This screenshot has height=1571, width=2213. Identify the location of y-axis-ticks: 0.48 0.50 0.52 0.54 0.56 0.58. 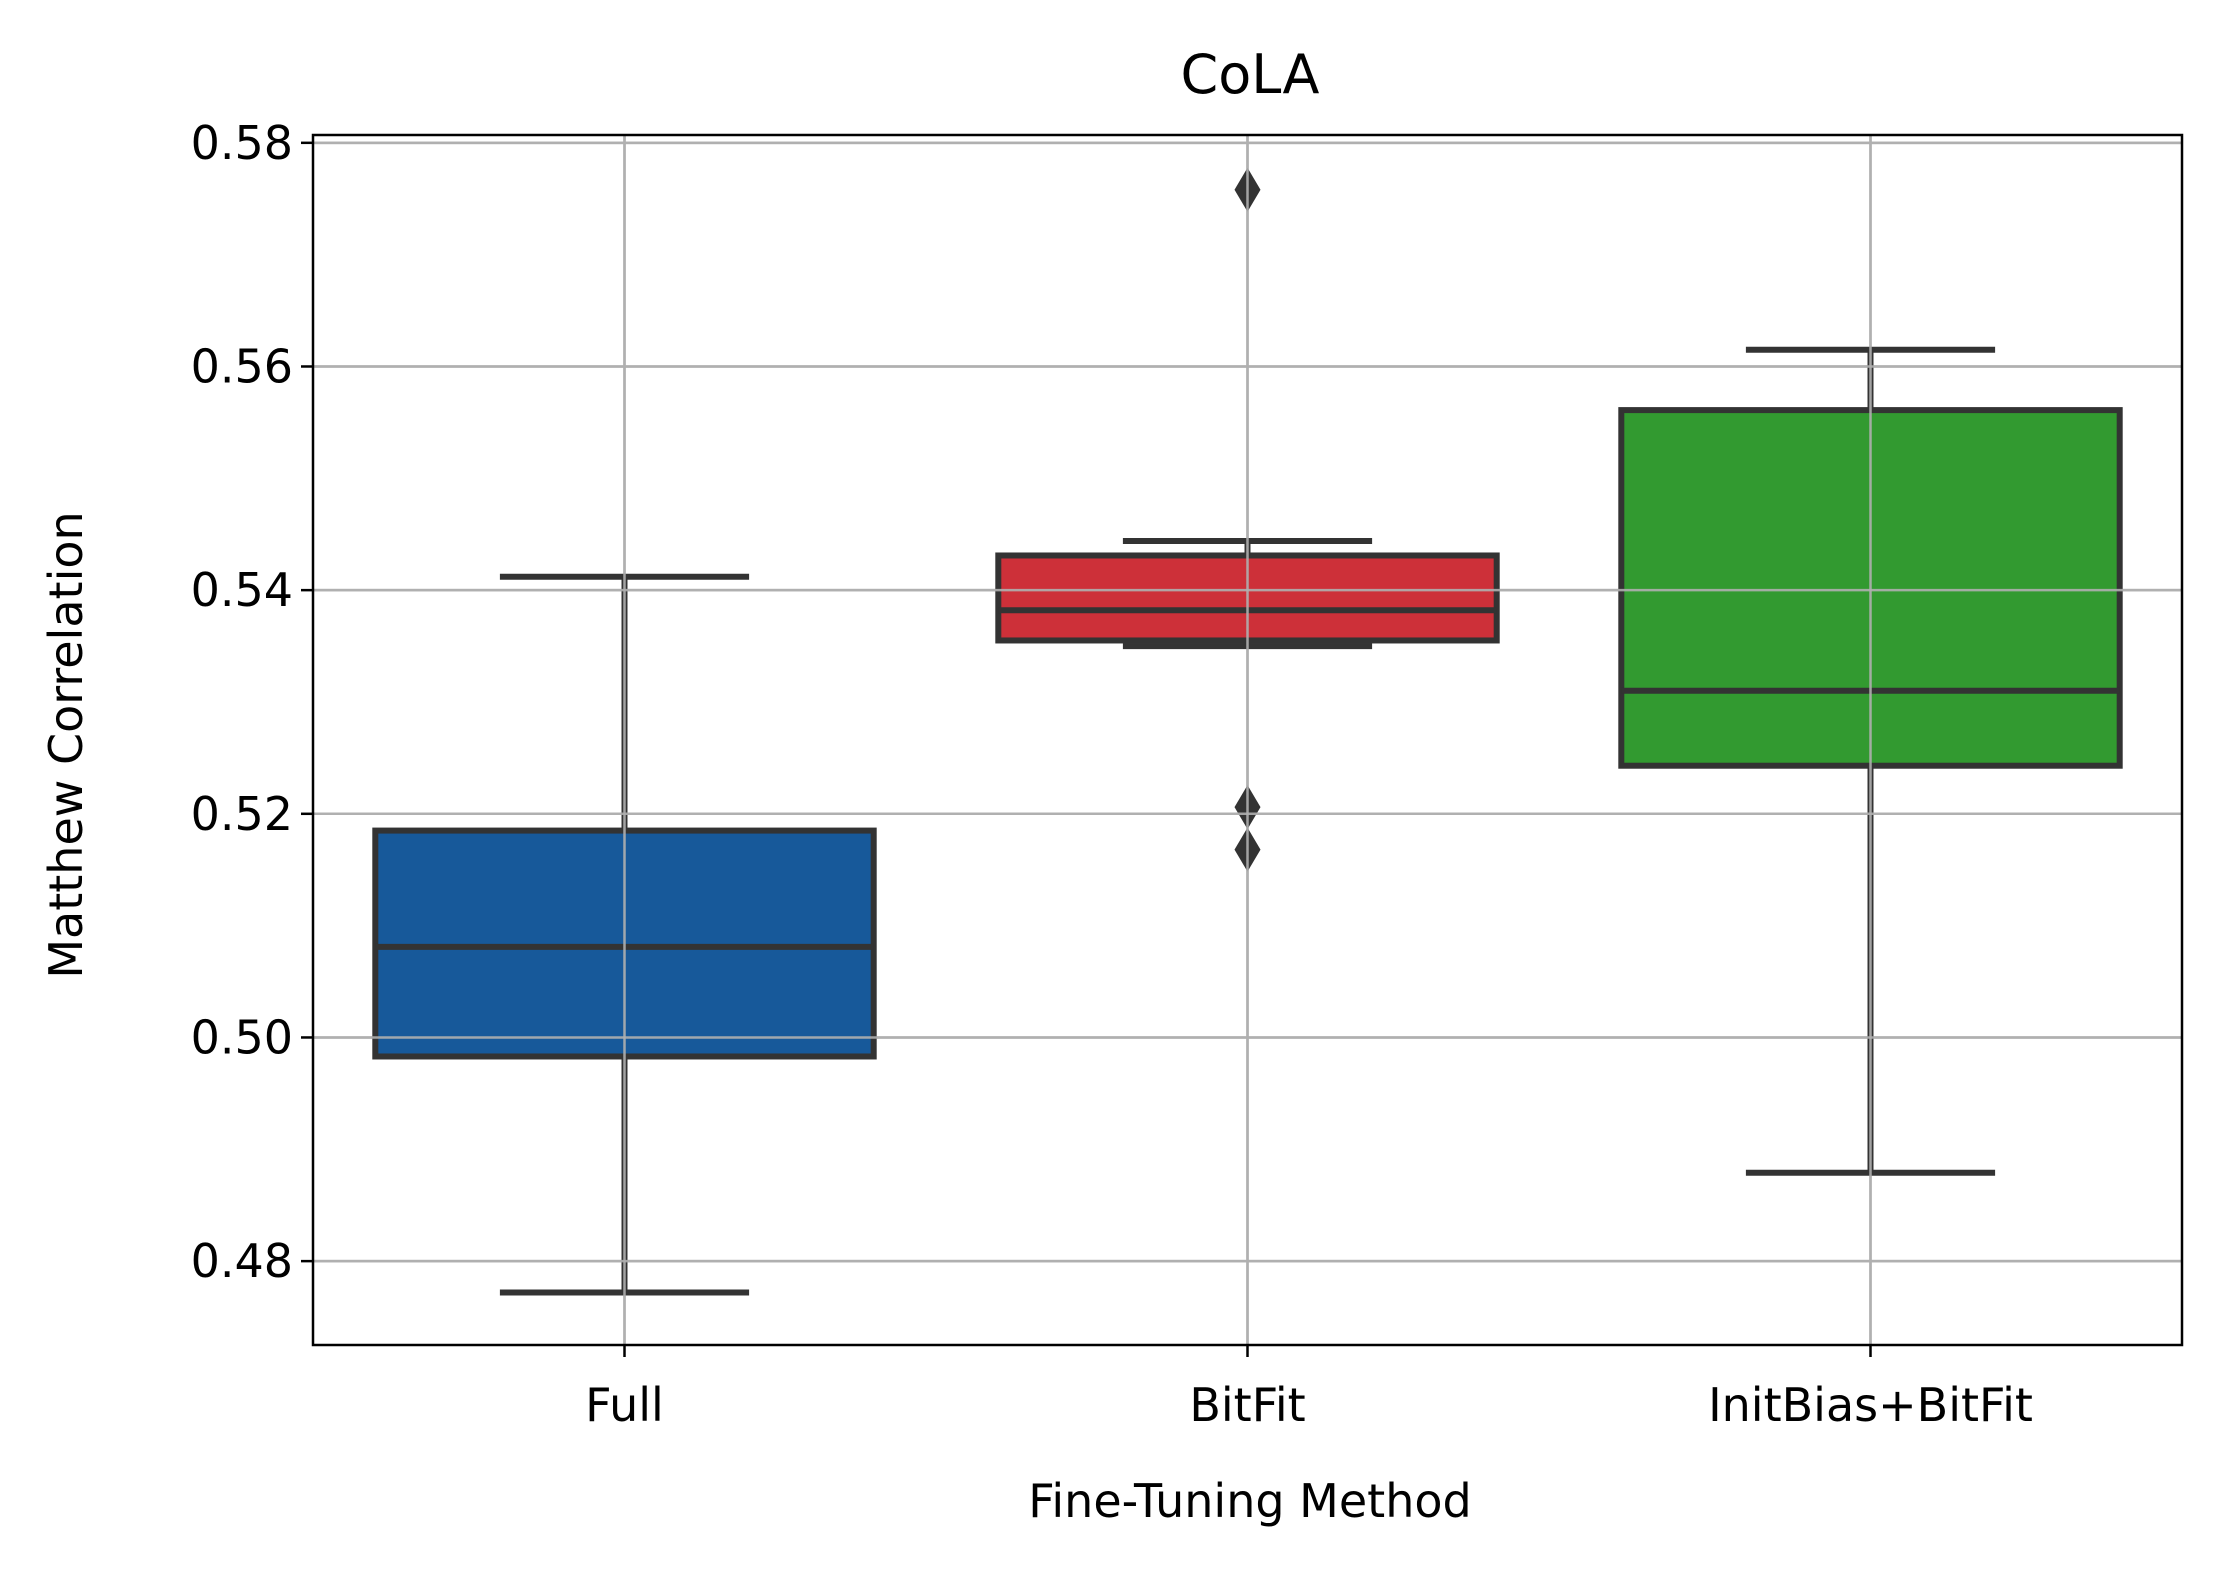
(252, 702).